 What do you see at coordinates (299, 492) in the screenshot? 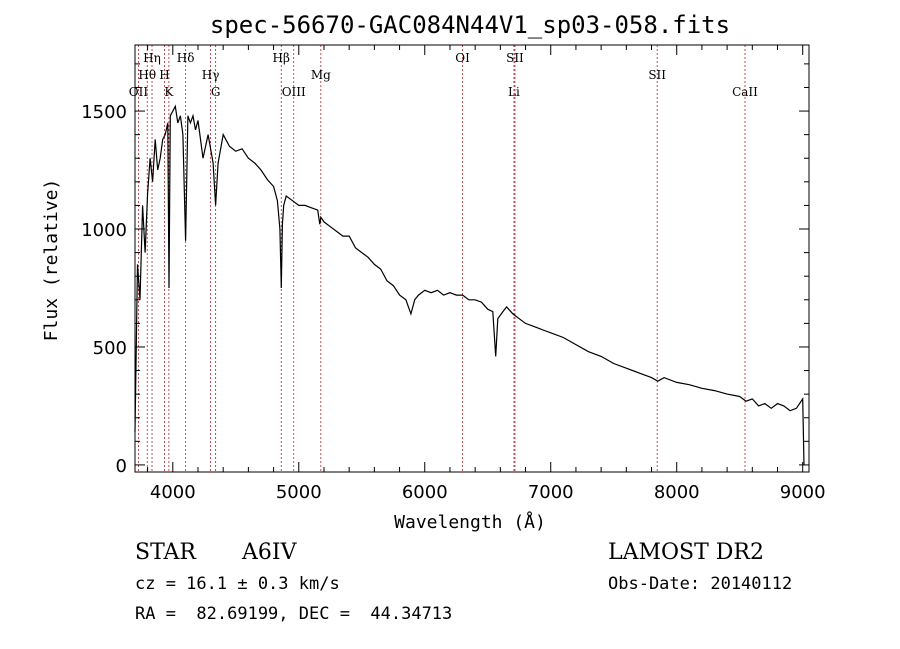
I see `x-tick-label-1: 5000` at bounding box center [299, 492].